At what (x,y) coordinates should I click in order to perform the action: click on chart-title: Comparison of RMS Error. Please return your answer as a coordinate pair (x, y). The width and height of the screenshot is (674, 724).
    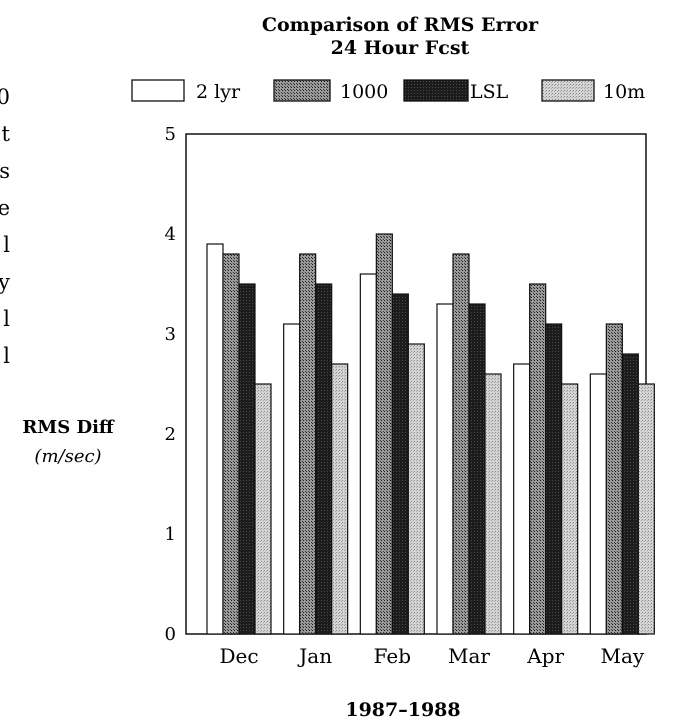
    Looking at the image, I should click on (400, 25).